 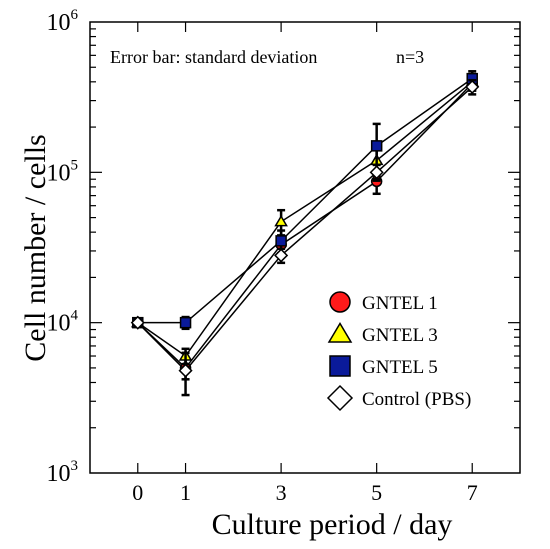 What do you see at coordinates (376, 492) in the screenshot?
I see `x-tick-label: 5` at bounding box center [376, 492].